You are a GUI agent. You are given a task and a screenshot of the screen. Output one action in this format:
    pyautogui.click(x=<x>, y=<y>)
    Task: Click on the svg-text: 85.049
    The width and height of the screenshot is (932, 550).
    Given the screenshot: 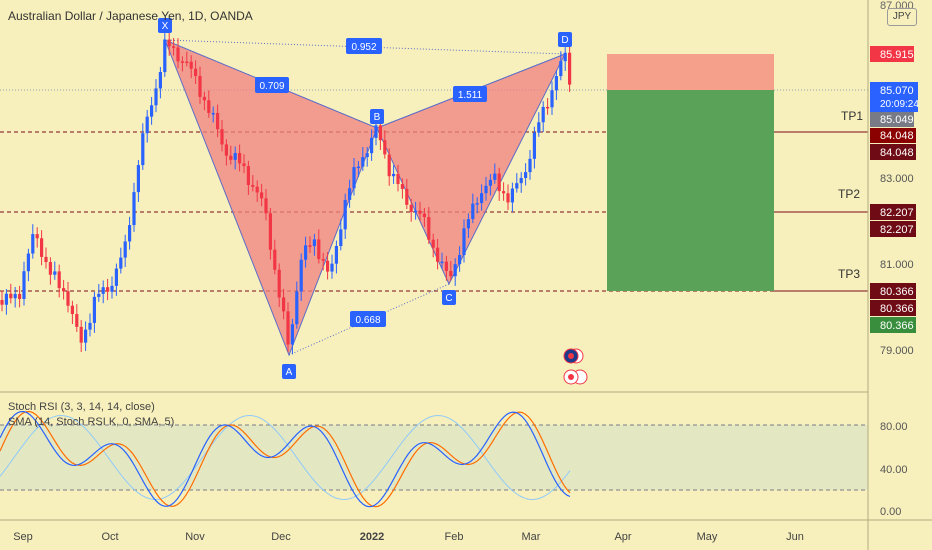 What is the action you would take?
    pyautogui.click(x=897, y=120)
    